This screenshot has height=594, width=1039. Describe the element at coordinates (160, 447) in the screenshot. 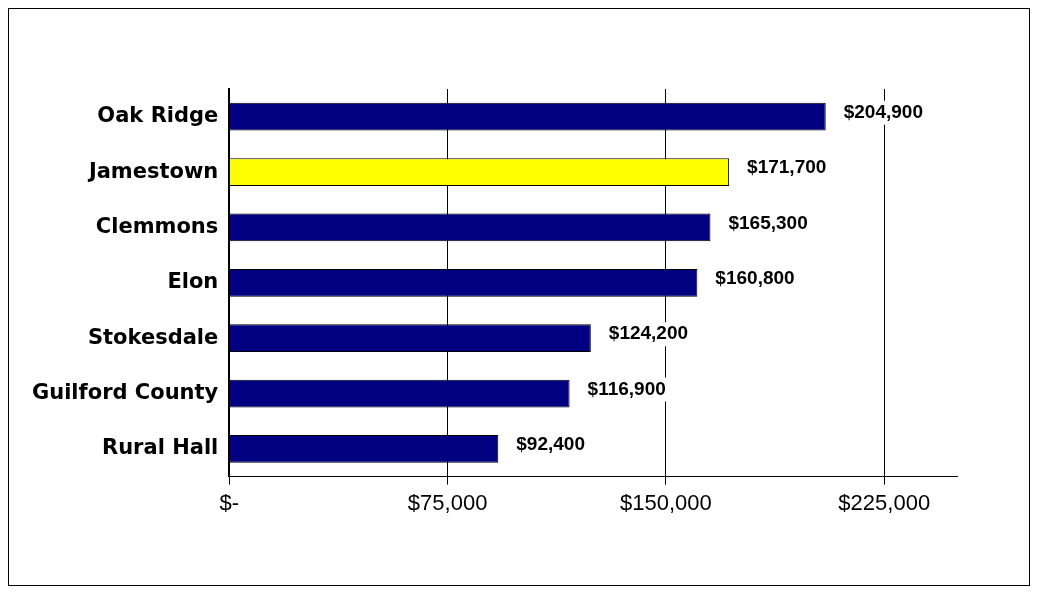

I see `y-tick-label: Rural Hall` at that location.